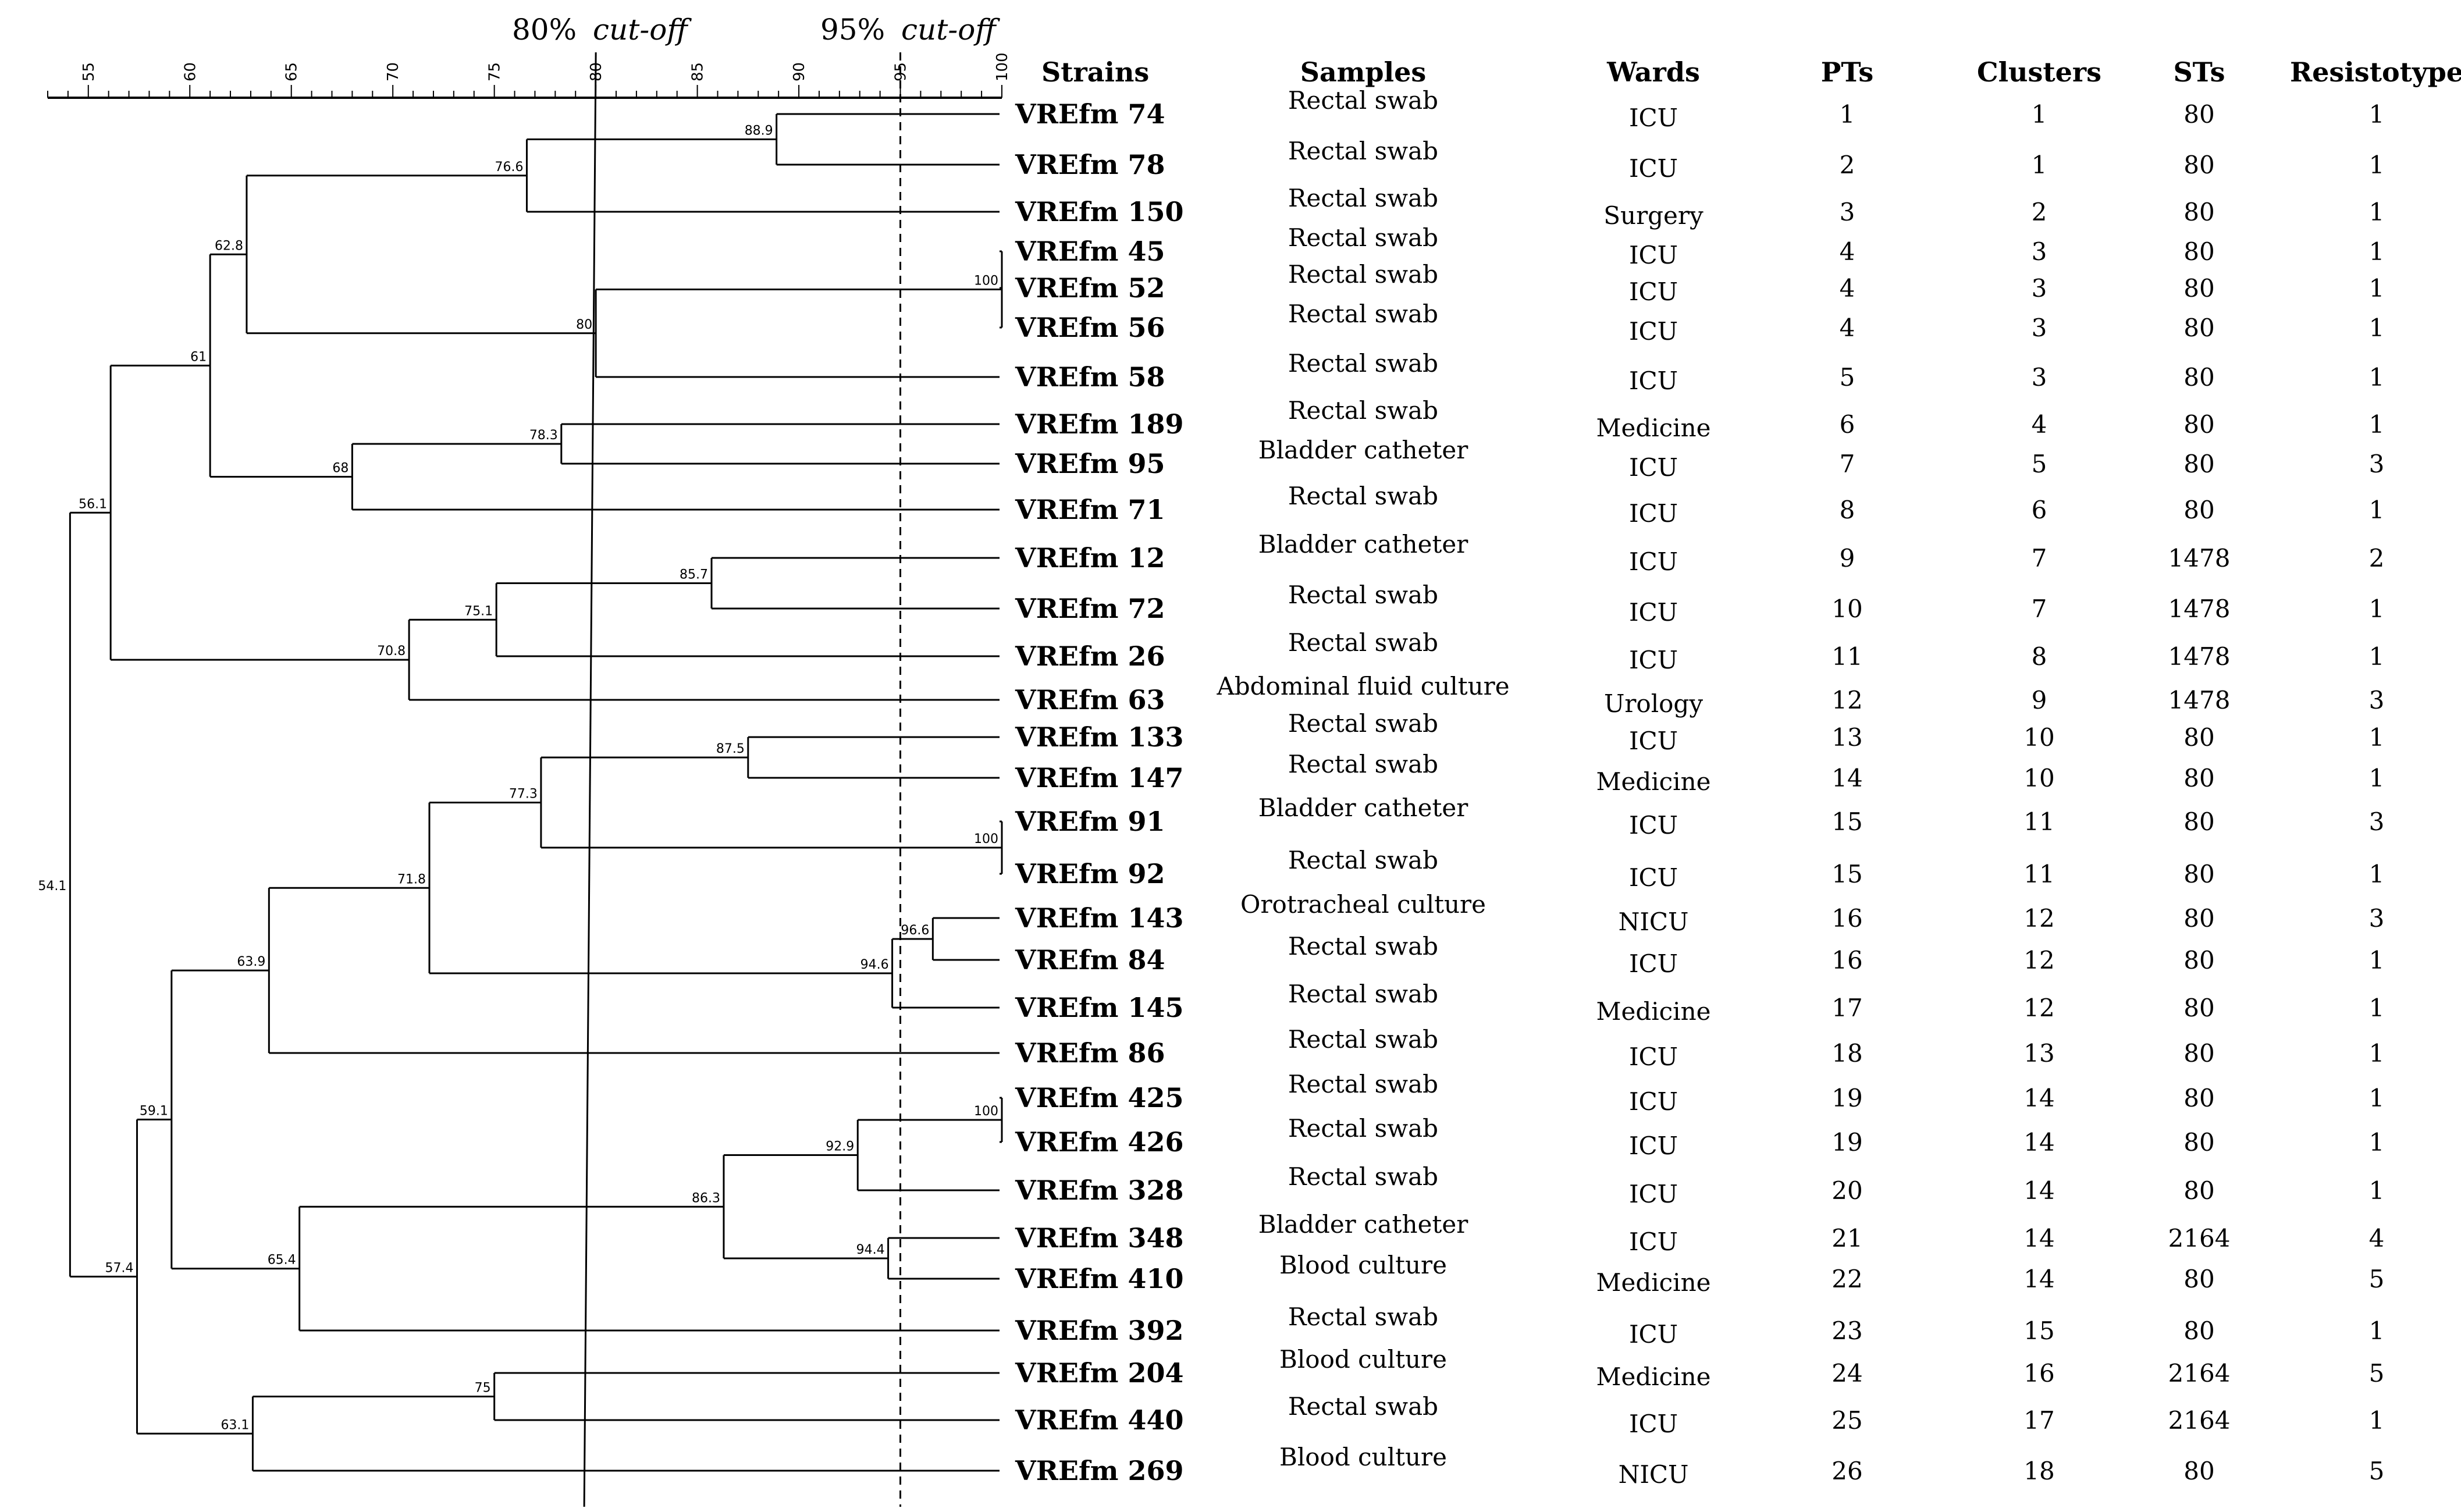 This screenshot has width=2461, height=1512. Describe the element at coordinates (706, 1198) in the screenshot. I see `node-similarity-label: 86.3` at that location.